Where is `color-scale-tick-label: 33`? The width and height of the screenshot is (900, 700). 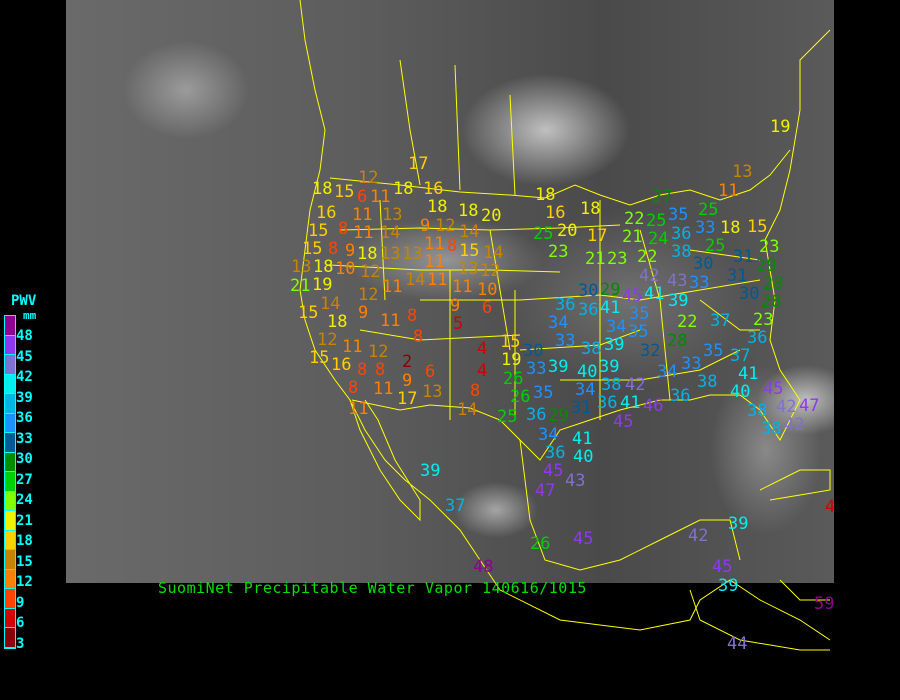
color-scale-tick-label: 33 is located at coordinates (24, 438).